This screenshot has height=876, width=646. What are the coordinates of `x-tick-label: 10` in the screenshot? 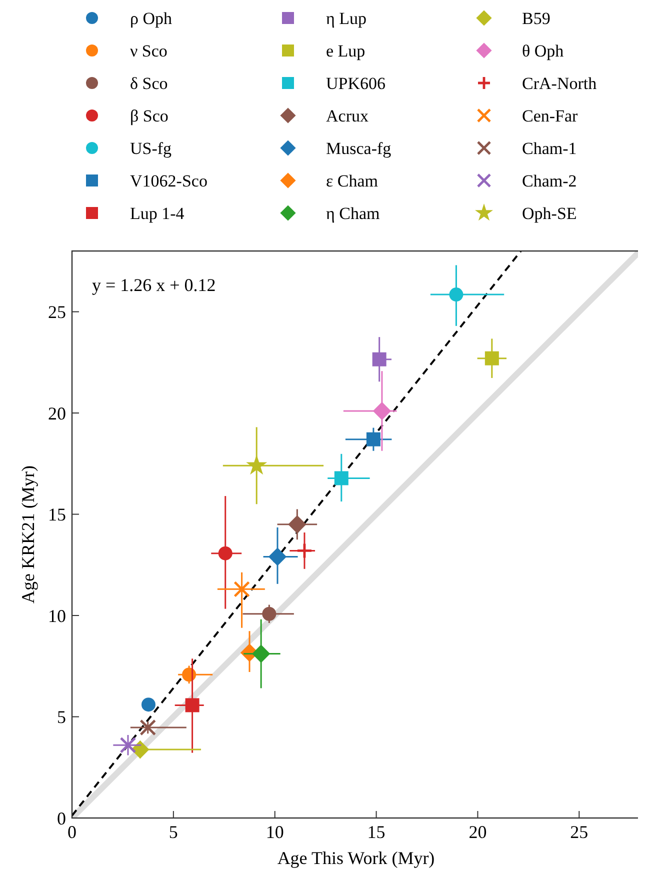 It's located at (275, 832).